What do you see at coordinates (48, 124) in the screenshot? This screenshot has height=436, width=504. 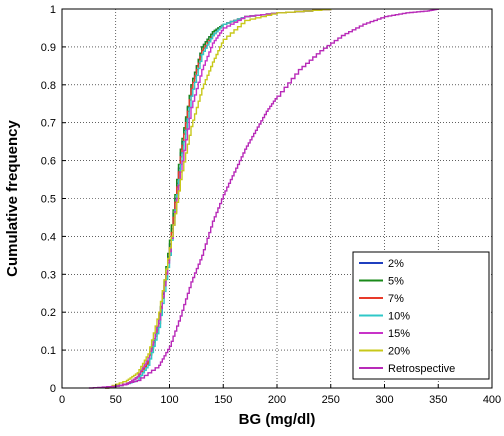 I see `y-tick-label: 0.7` at bounding box center [48, 124].